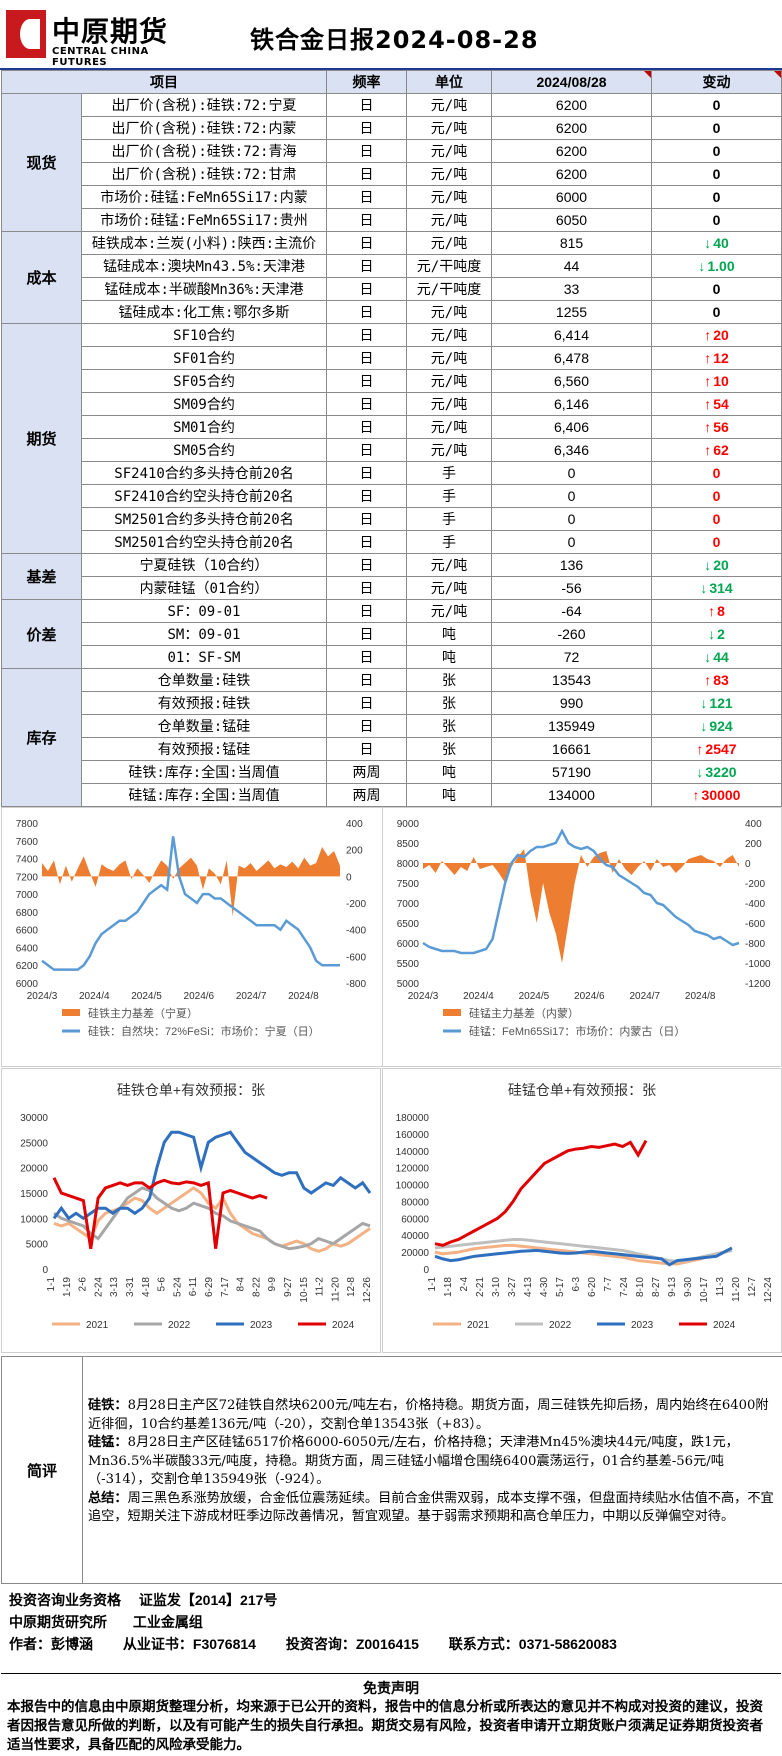  What do you see at coordinates (27, 877) in the screenshot?
I see `y-left-tick-label: 7200` at bounding box center [27, 877].